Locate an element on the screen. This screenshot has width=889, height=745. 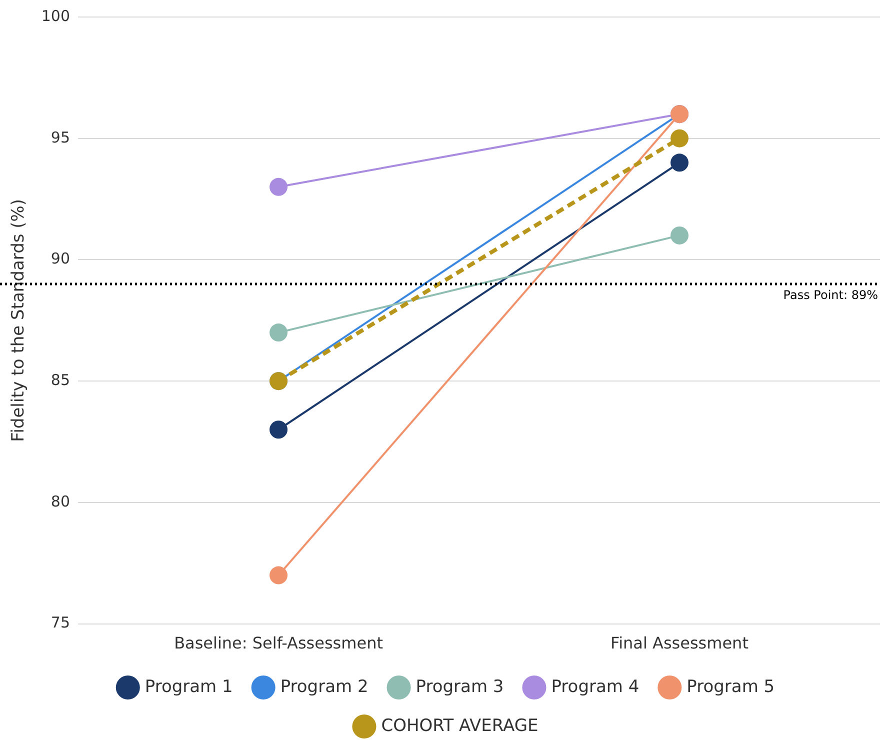
legend-label: COHORT AVERAGE is located at coordinates (459, 726).